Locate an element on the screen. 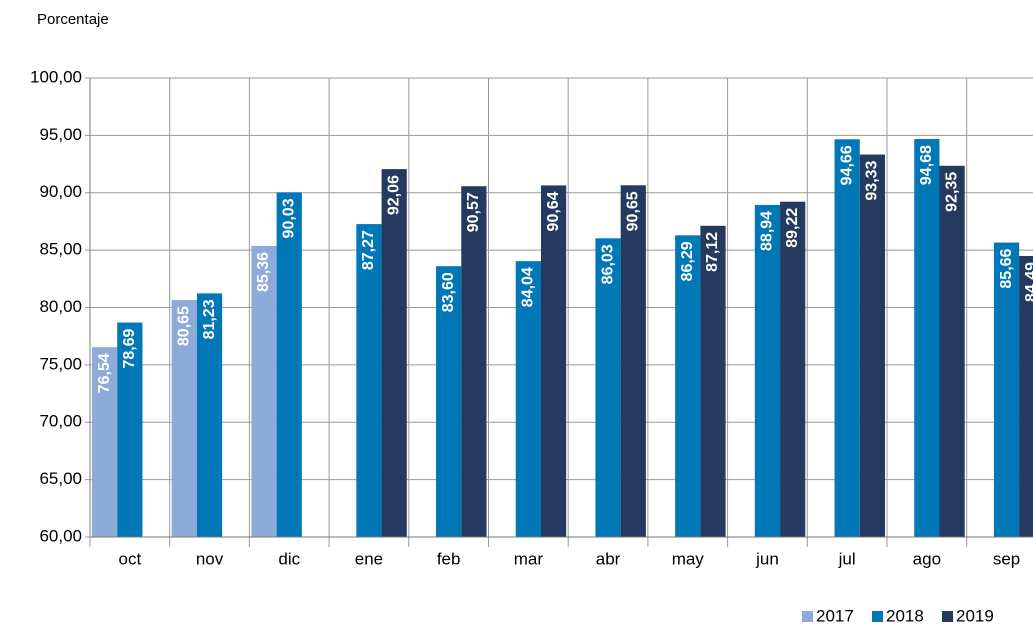 This screenshot has width=1033, height=625. x-tick-label: ene is located at coordinates (369, 558).